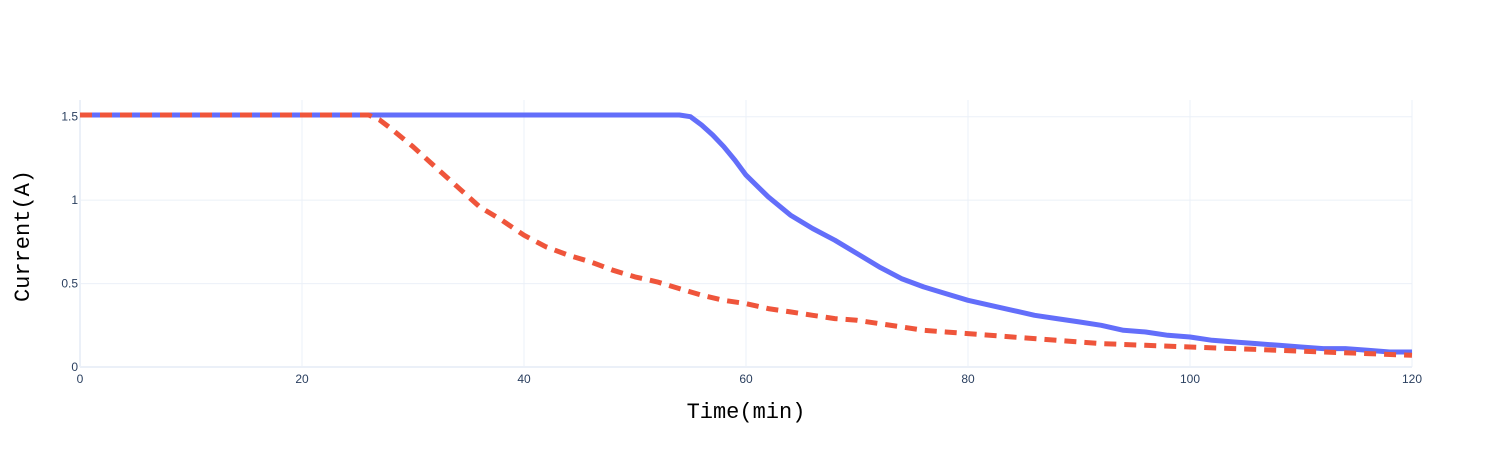 The image size is (1493, 450). What do you see at coordinates (302, 379) in the screenshot?
I see `x-tick-label: 20` at bounding box center [302, 379].